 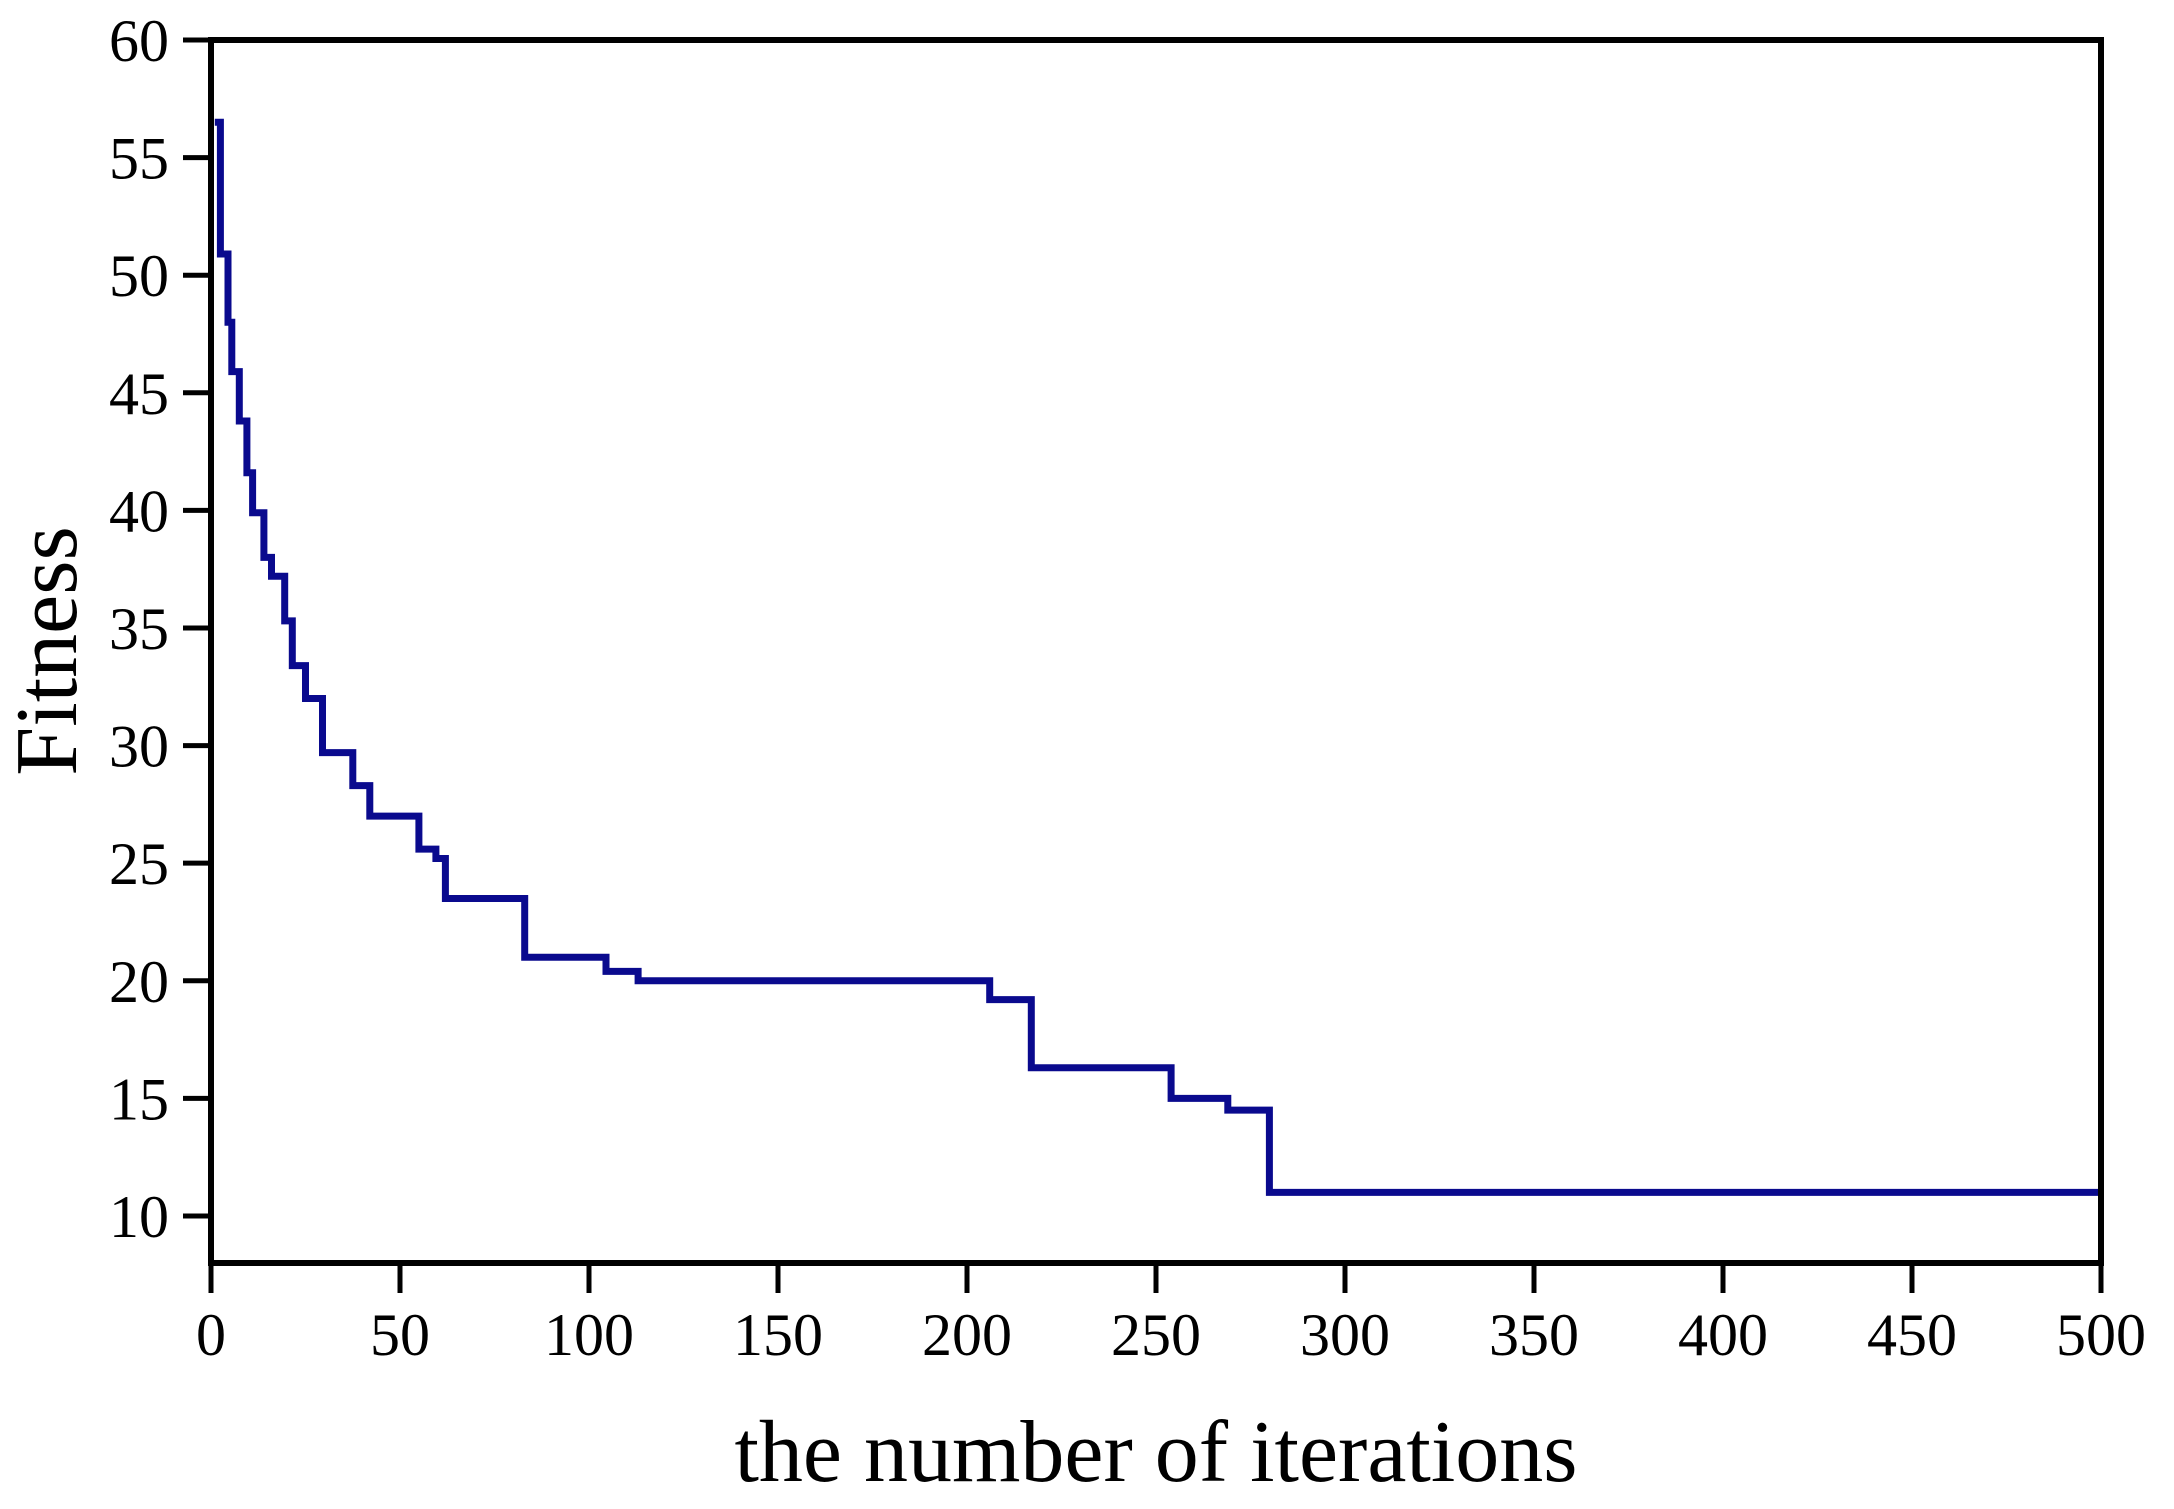 I want to click on x-tick-label: 500, so click(x=2101, y=1335).